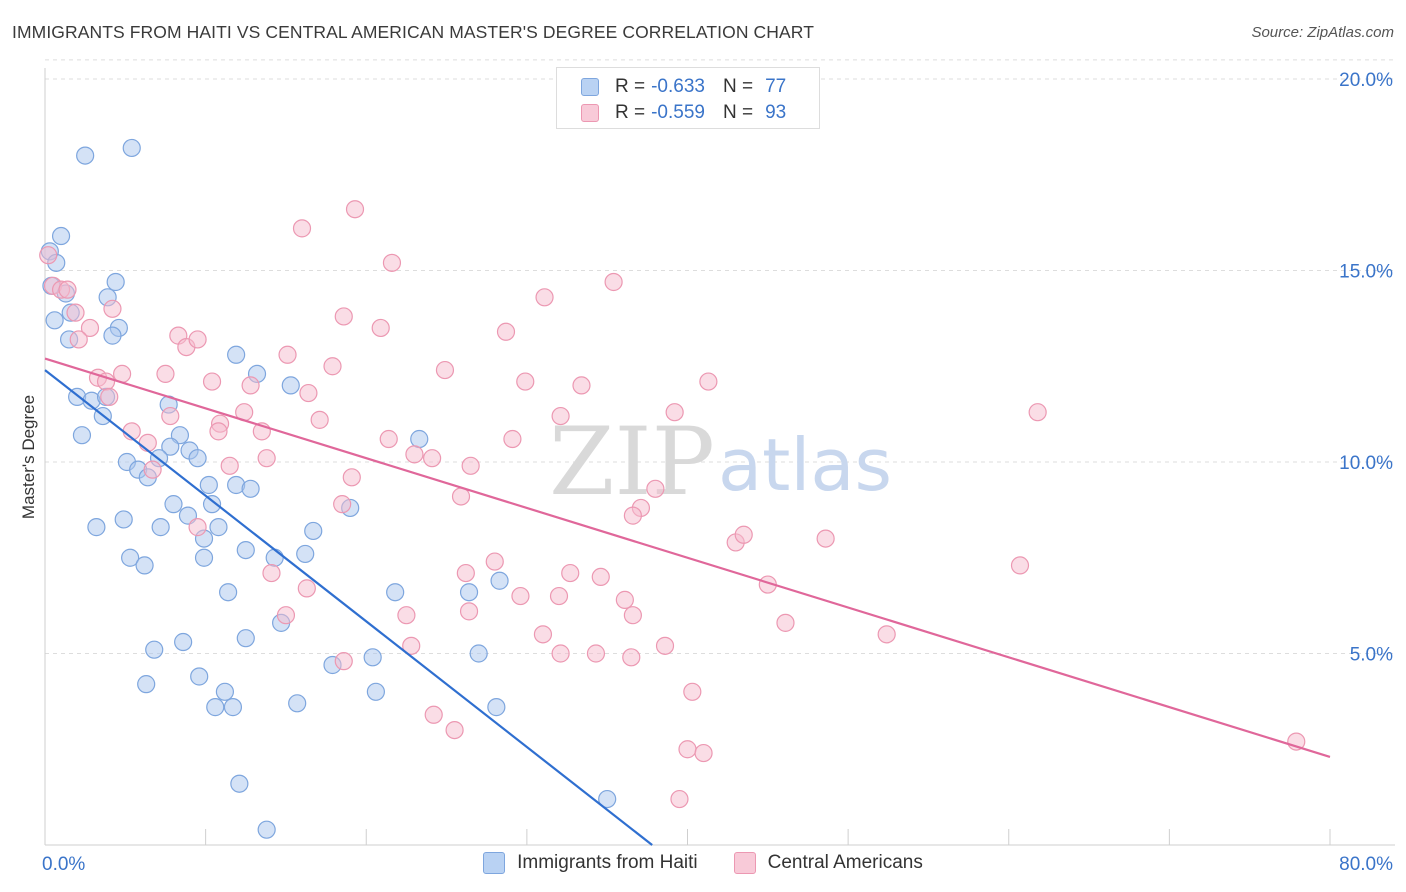  I want to click on series-legend-central: Central Americans, so click(828, 863).